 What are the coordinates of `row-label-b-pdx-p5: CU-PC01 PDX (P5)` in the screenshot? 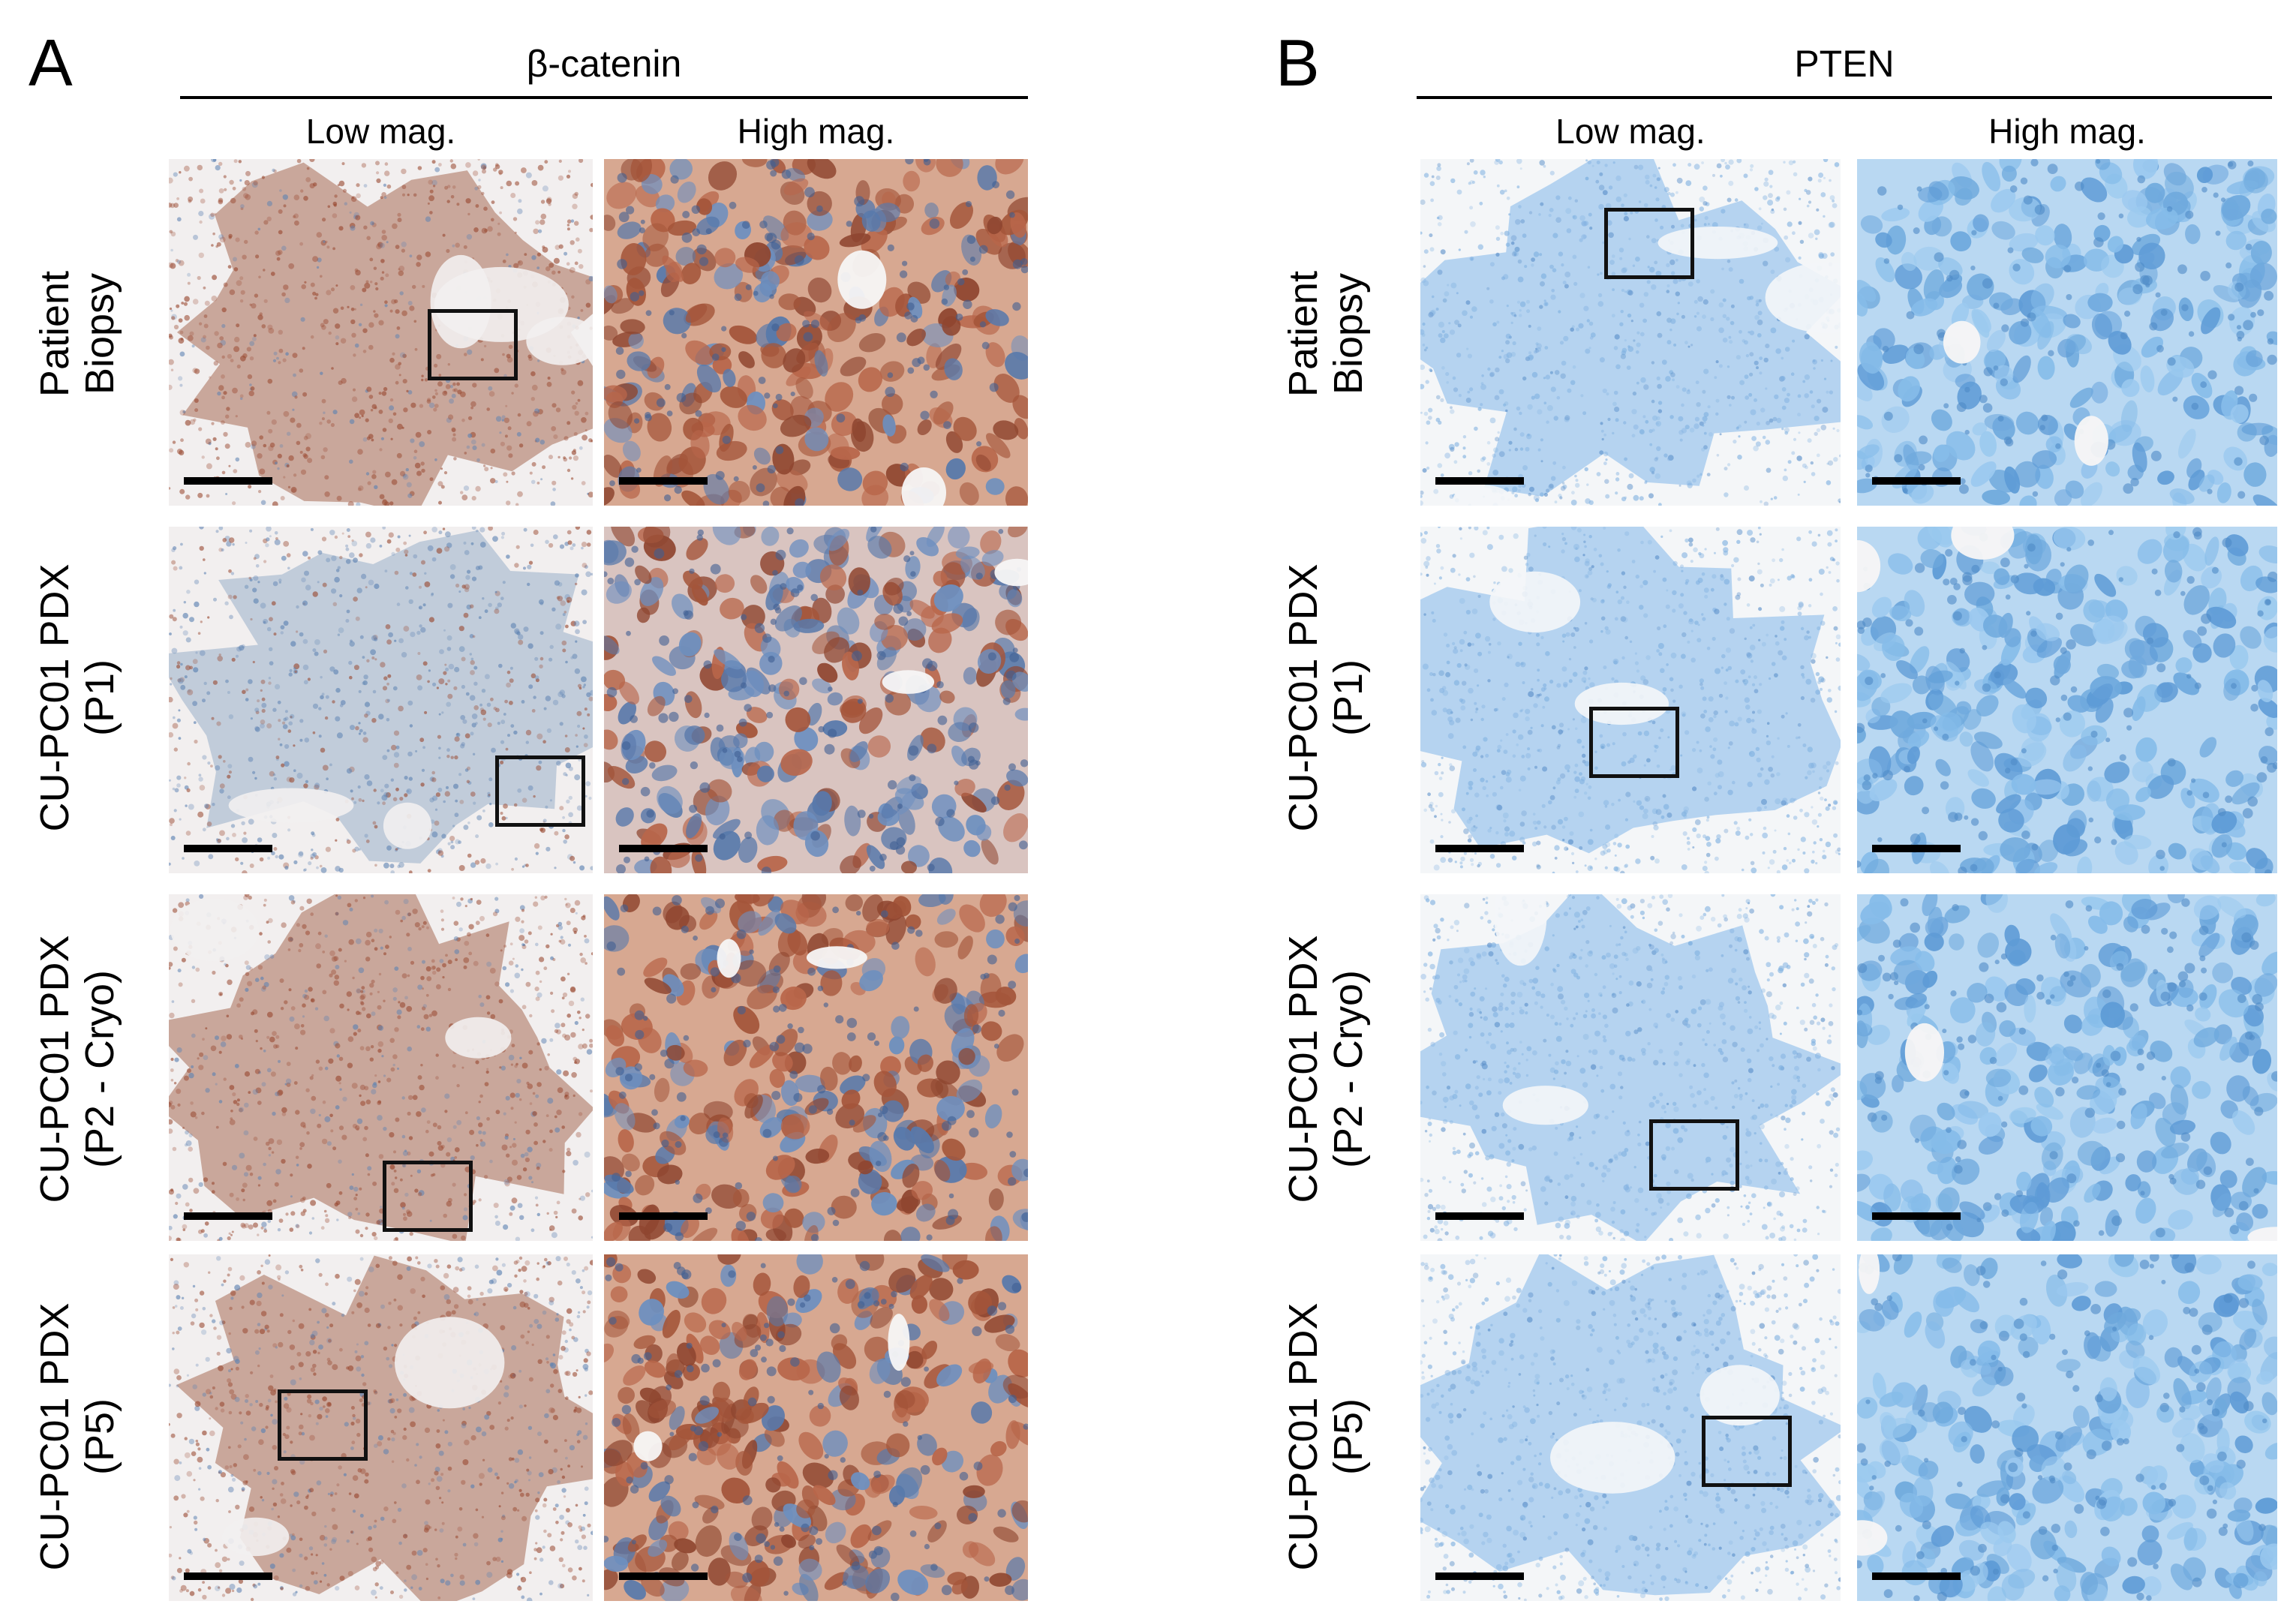 It's located at (1326, 1436).